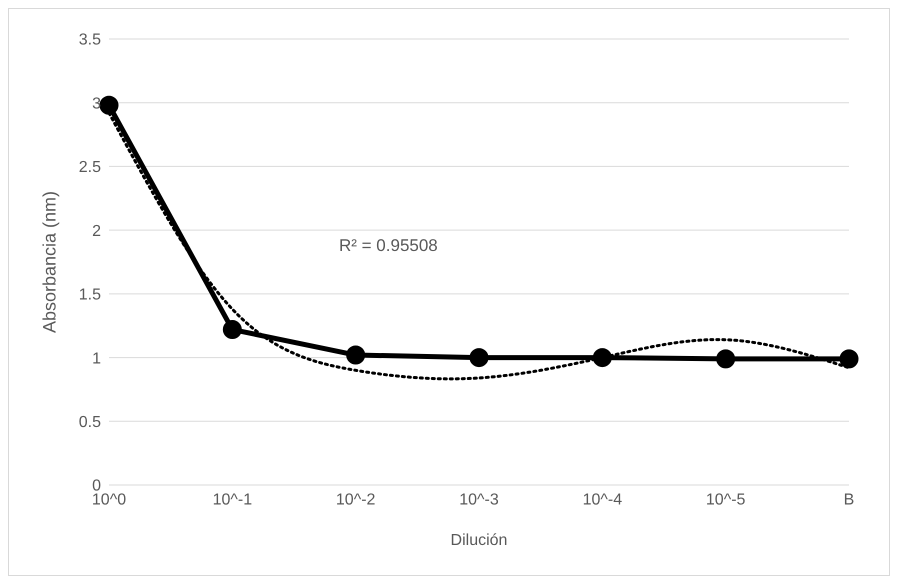  Describe the element at coordinates (726, 499) in the screenshot. I see `x-tick-label: 10^-5` at that location.